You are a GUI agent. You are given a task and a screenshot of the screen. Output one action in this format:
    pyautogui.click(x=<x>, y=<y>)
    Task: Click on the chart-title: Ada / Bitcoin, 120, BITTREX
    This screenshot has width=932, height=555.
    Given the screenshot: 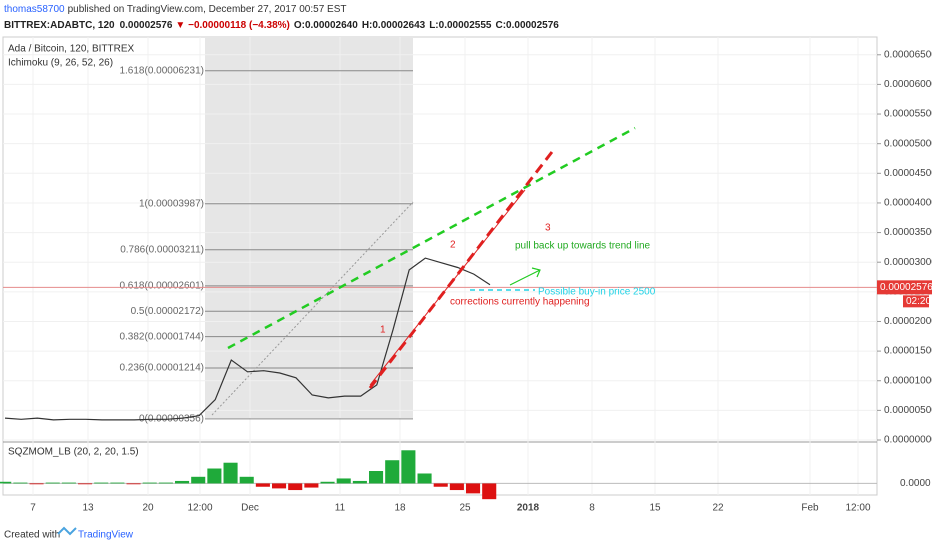 What is the action you would take?
    pyautogui.click(x=71, y=49)
    